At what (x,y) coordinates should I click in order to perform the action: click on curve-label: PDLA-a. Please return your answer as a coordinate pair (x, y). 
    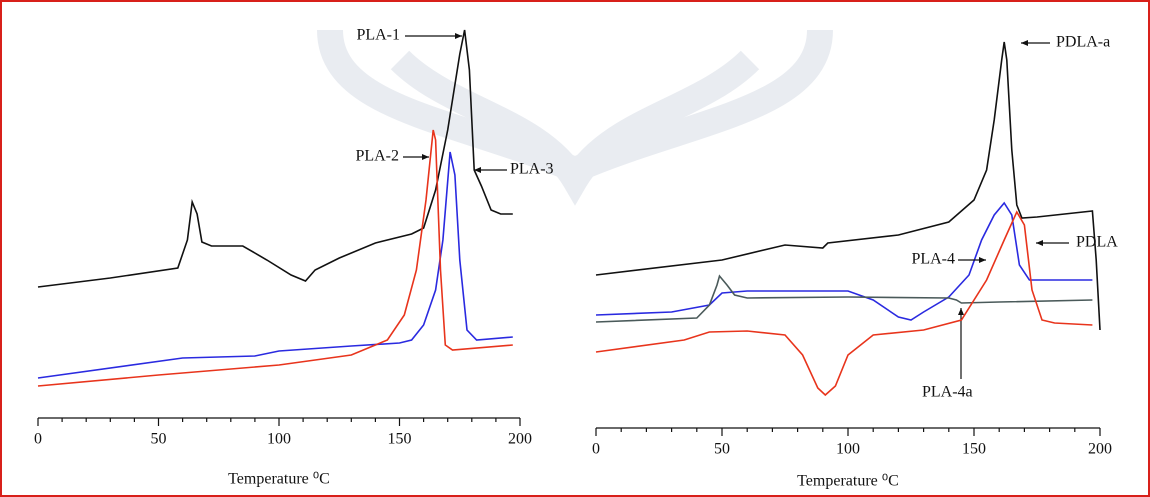
    Looking at the image, I should click on (1083, 42).